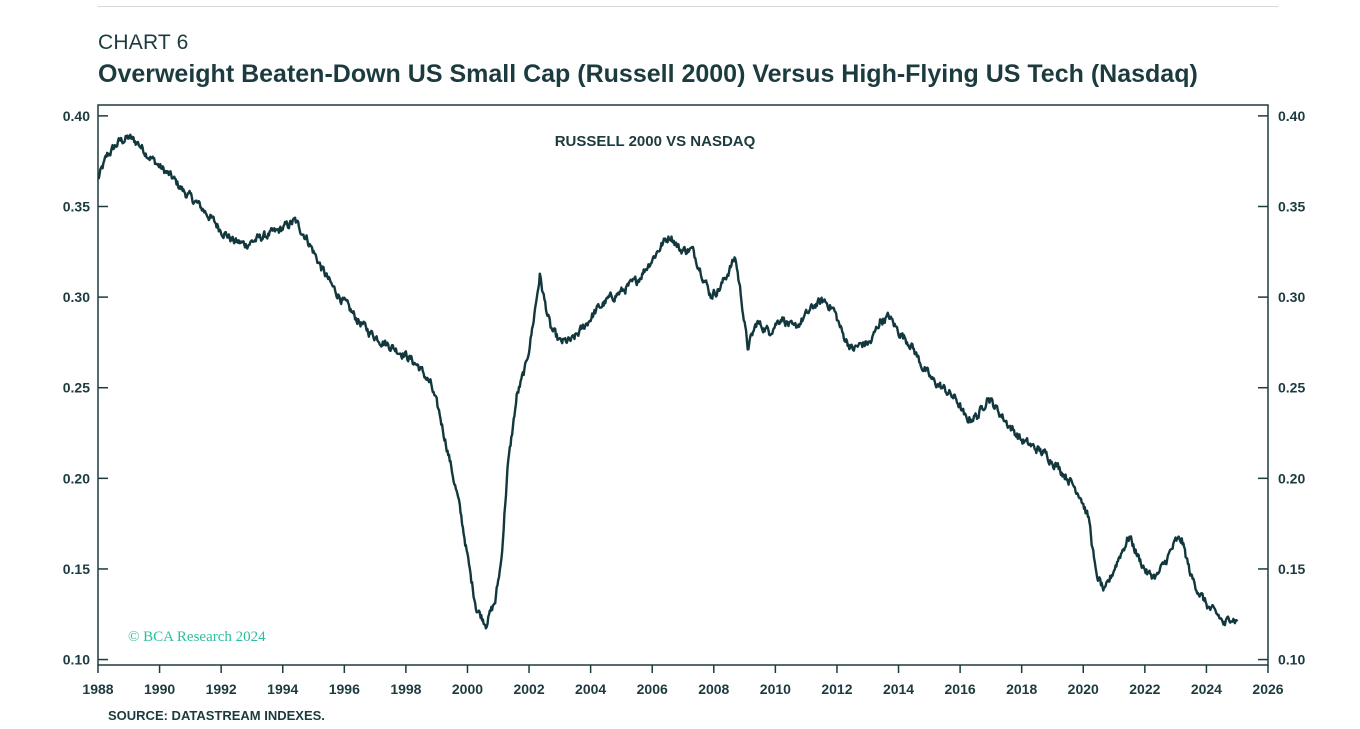 Image resolution: width=1360 pixels, height=729 pixels. Describe the element at coordinates (1291, 569) in the screenshot. I see `y-tick-label-right: 0.15` at that location.